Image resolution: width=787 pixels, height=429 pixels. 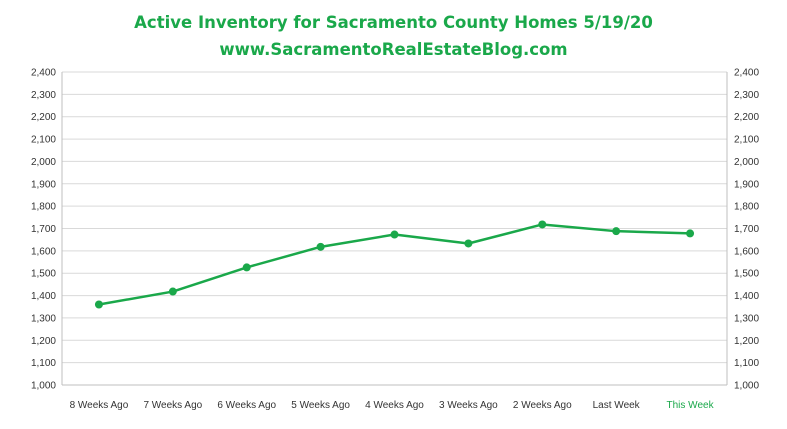 I want to click on y-tick-right-9: 1,900, so click(x=746, y=184).